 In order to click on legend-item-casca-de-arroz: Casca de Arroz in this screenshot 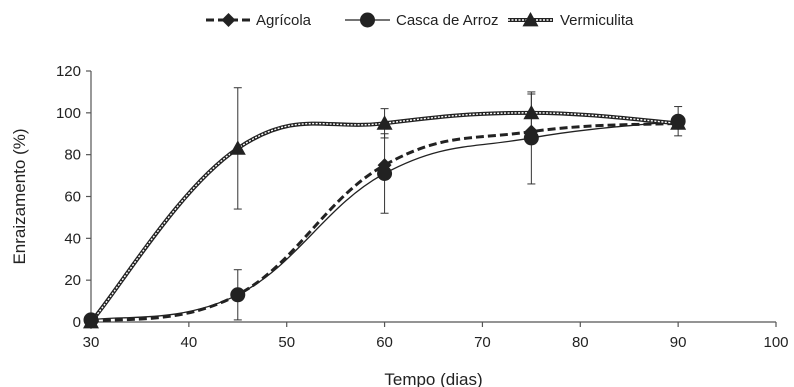, I will do `click(422, 20)`.